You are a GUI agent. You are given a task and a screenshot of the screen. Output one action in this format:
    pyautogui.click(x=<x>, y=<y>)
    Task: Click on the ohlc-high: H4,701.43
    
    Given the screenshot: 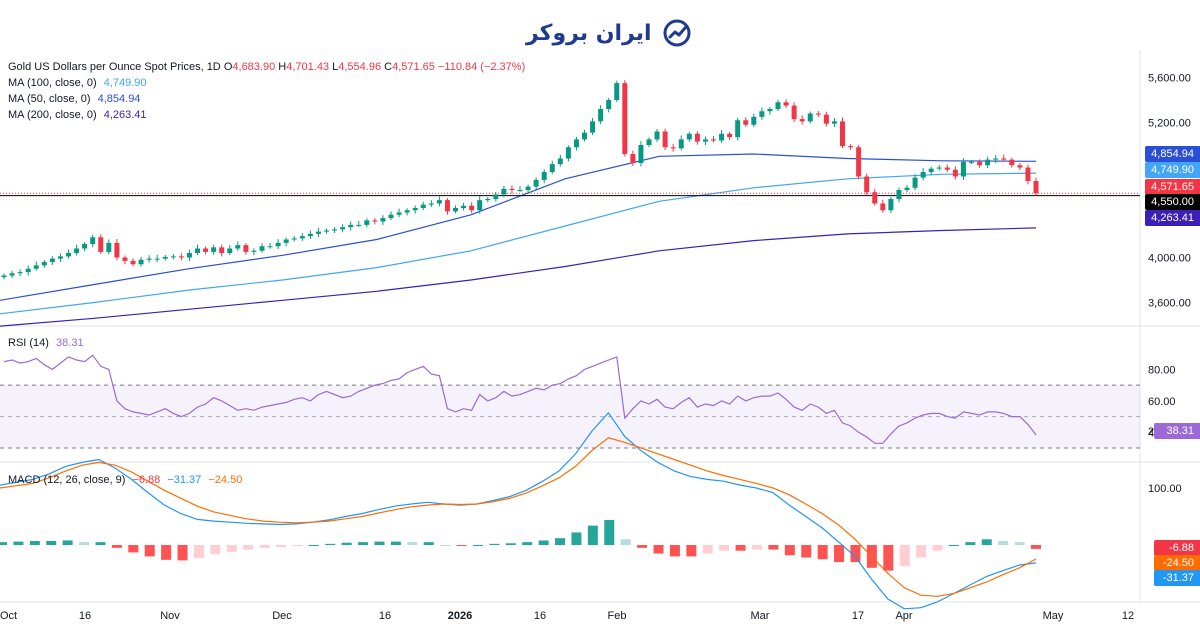 What is the action you would take?
    pyautogui.click(x=304, y=67)
    